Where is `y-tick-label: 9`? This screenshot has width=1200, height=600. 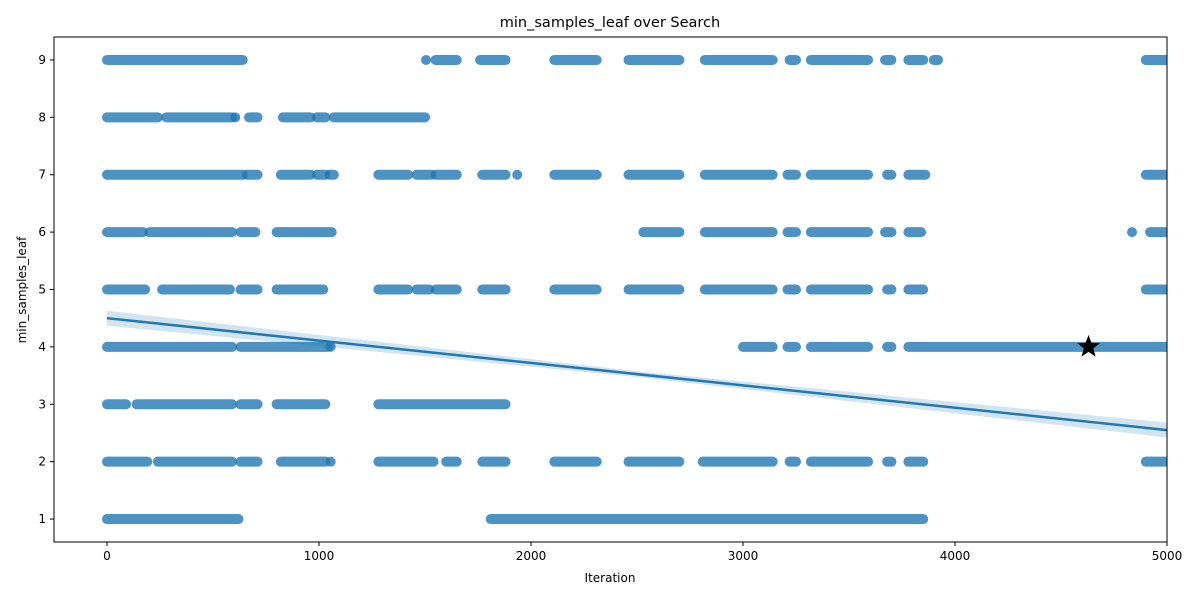
y-tick-label: 9 is located at coordinates (42, 60).